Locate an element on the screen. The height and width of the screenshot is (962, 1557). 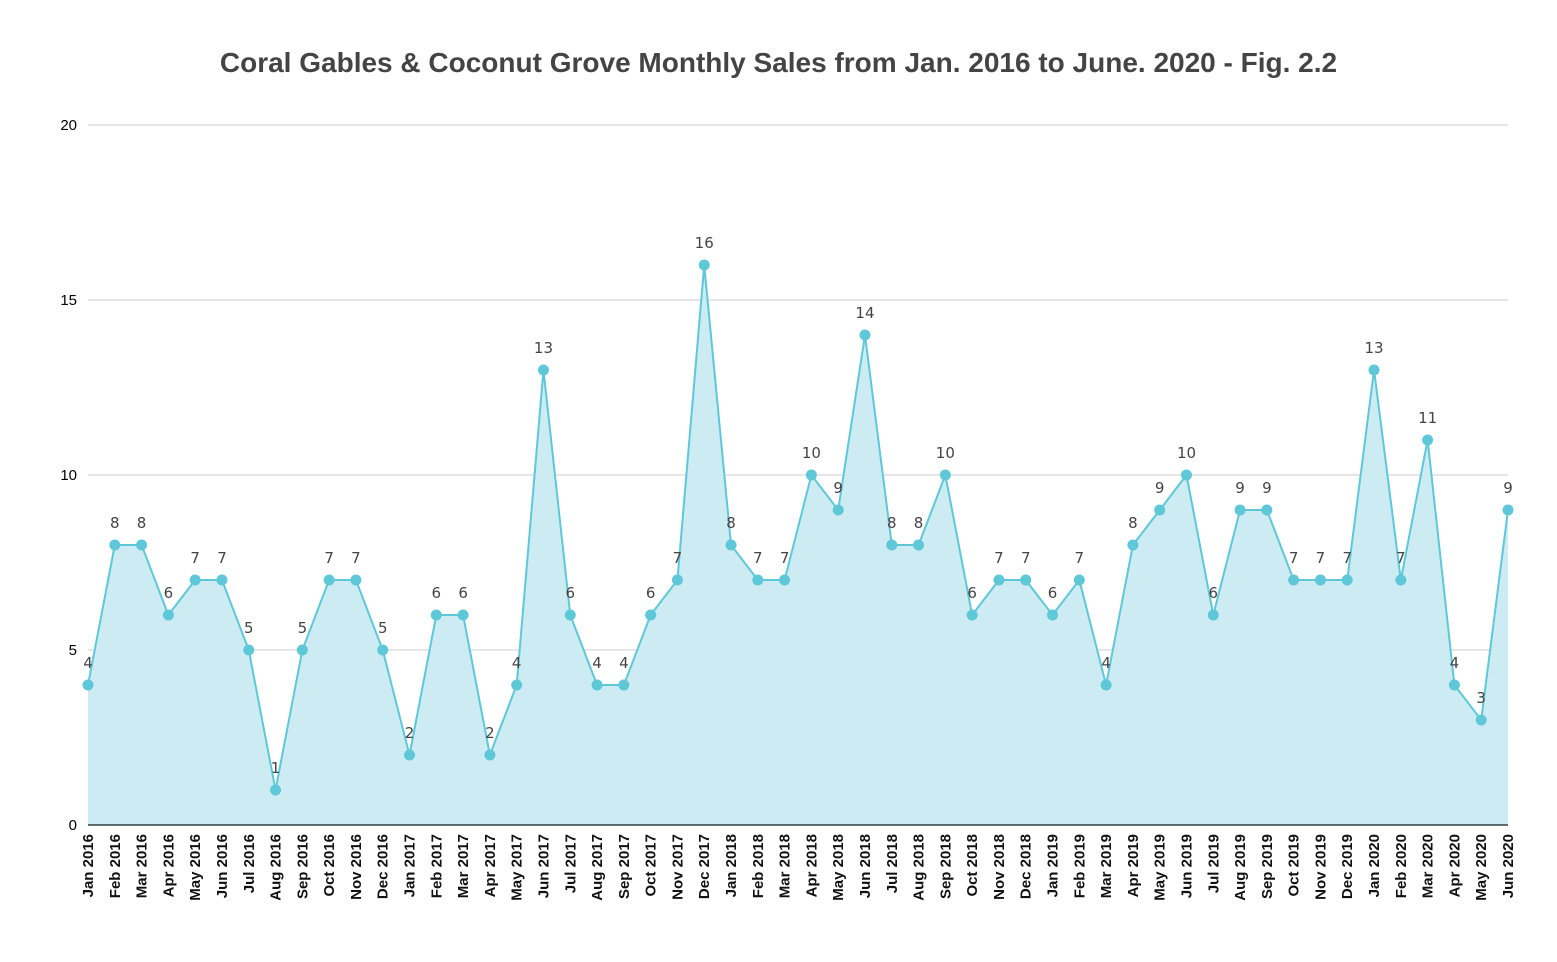
x-tick-label: Oct 2018 is located at coordinates (972, 865).